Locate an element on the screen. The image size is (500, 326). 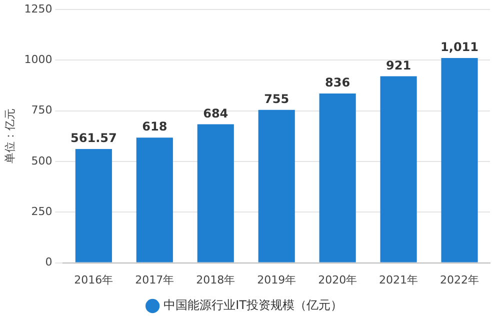
y-tick-label: 750 is located at coordinates (41, 110).